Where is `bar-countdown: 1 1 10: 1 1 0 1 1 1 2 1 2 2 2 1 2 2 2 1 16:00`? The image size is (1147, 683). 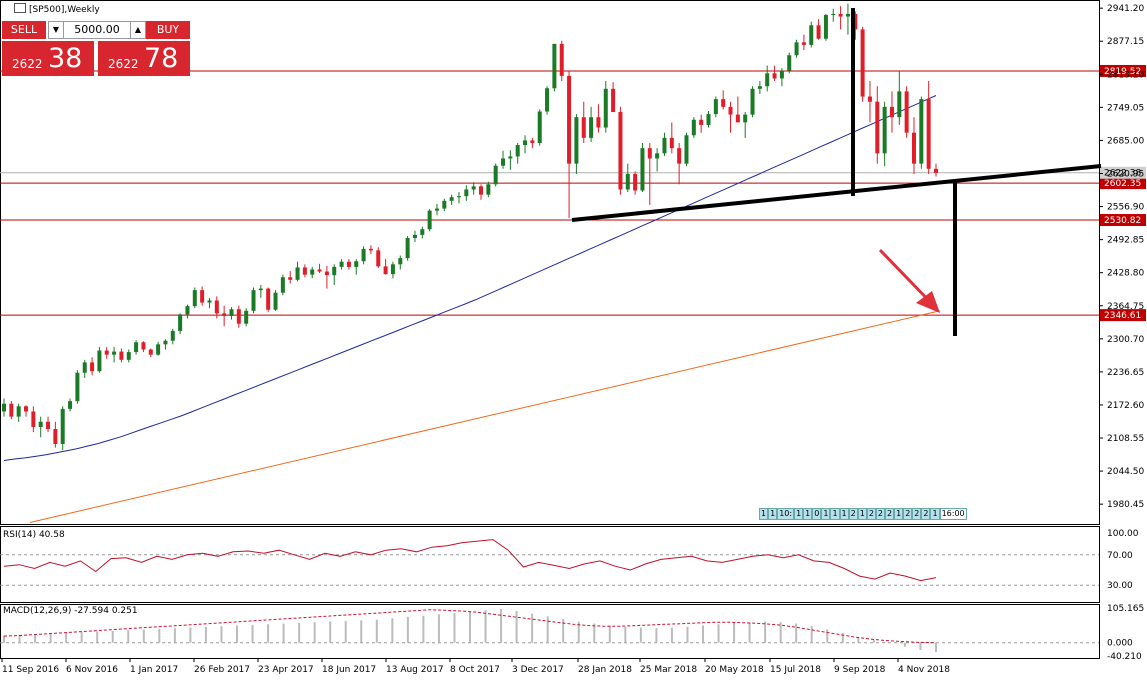
bar-countdown: 1 1 10: 1 1 0 1 1 1 2 1 2 2 2 1 2 2 2 1 16:00 is located at coordinates (863, 514).